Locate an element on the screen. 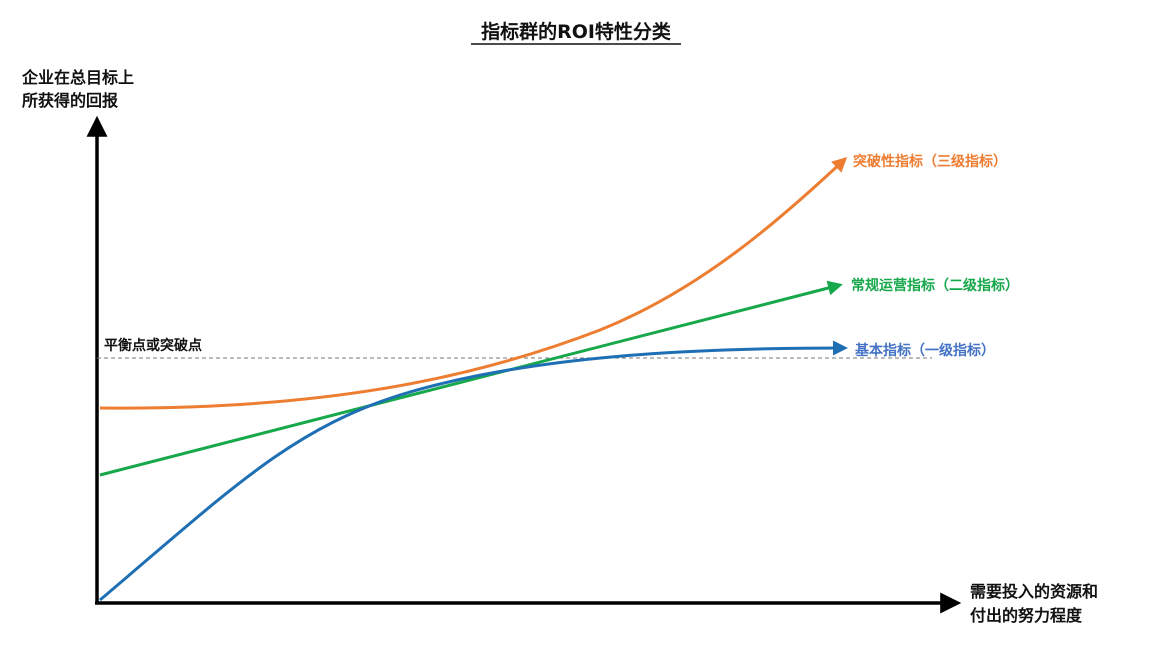 This screenshot has height=645, width=1152. breakeven-label: 平衡点或突破点 is located at coordinates (153, 345).